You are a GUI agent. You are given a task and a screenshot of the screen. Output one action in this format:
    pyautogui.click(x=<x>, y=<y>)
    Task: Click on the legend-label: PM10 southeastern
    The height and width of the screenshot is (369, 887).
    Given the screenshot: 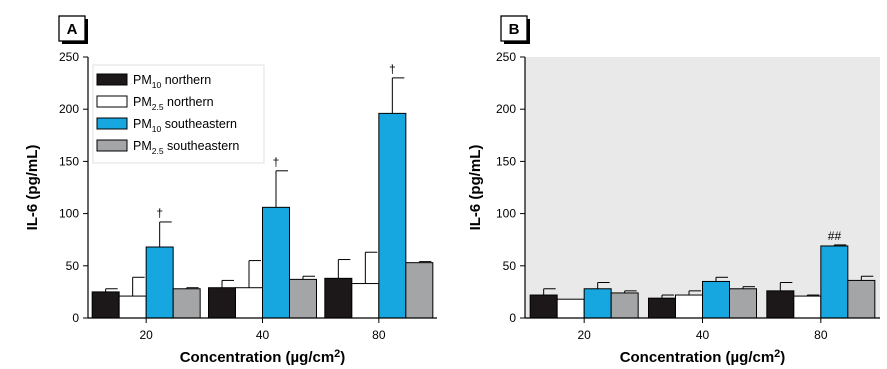 What is the action you would take?
    pyautogui.click(x=185, y=125)
    